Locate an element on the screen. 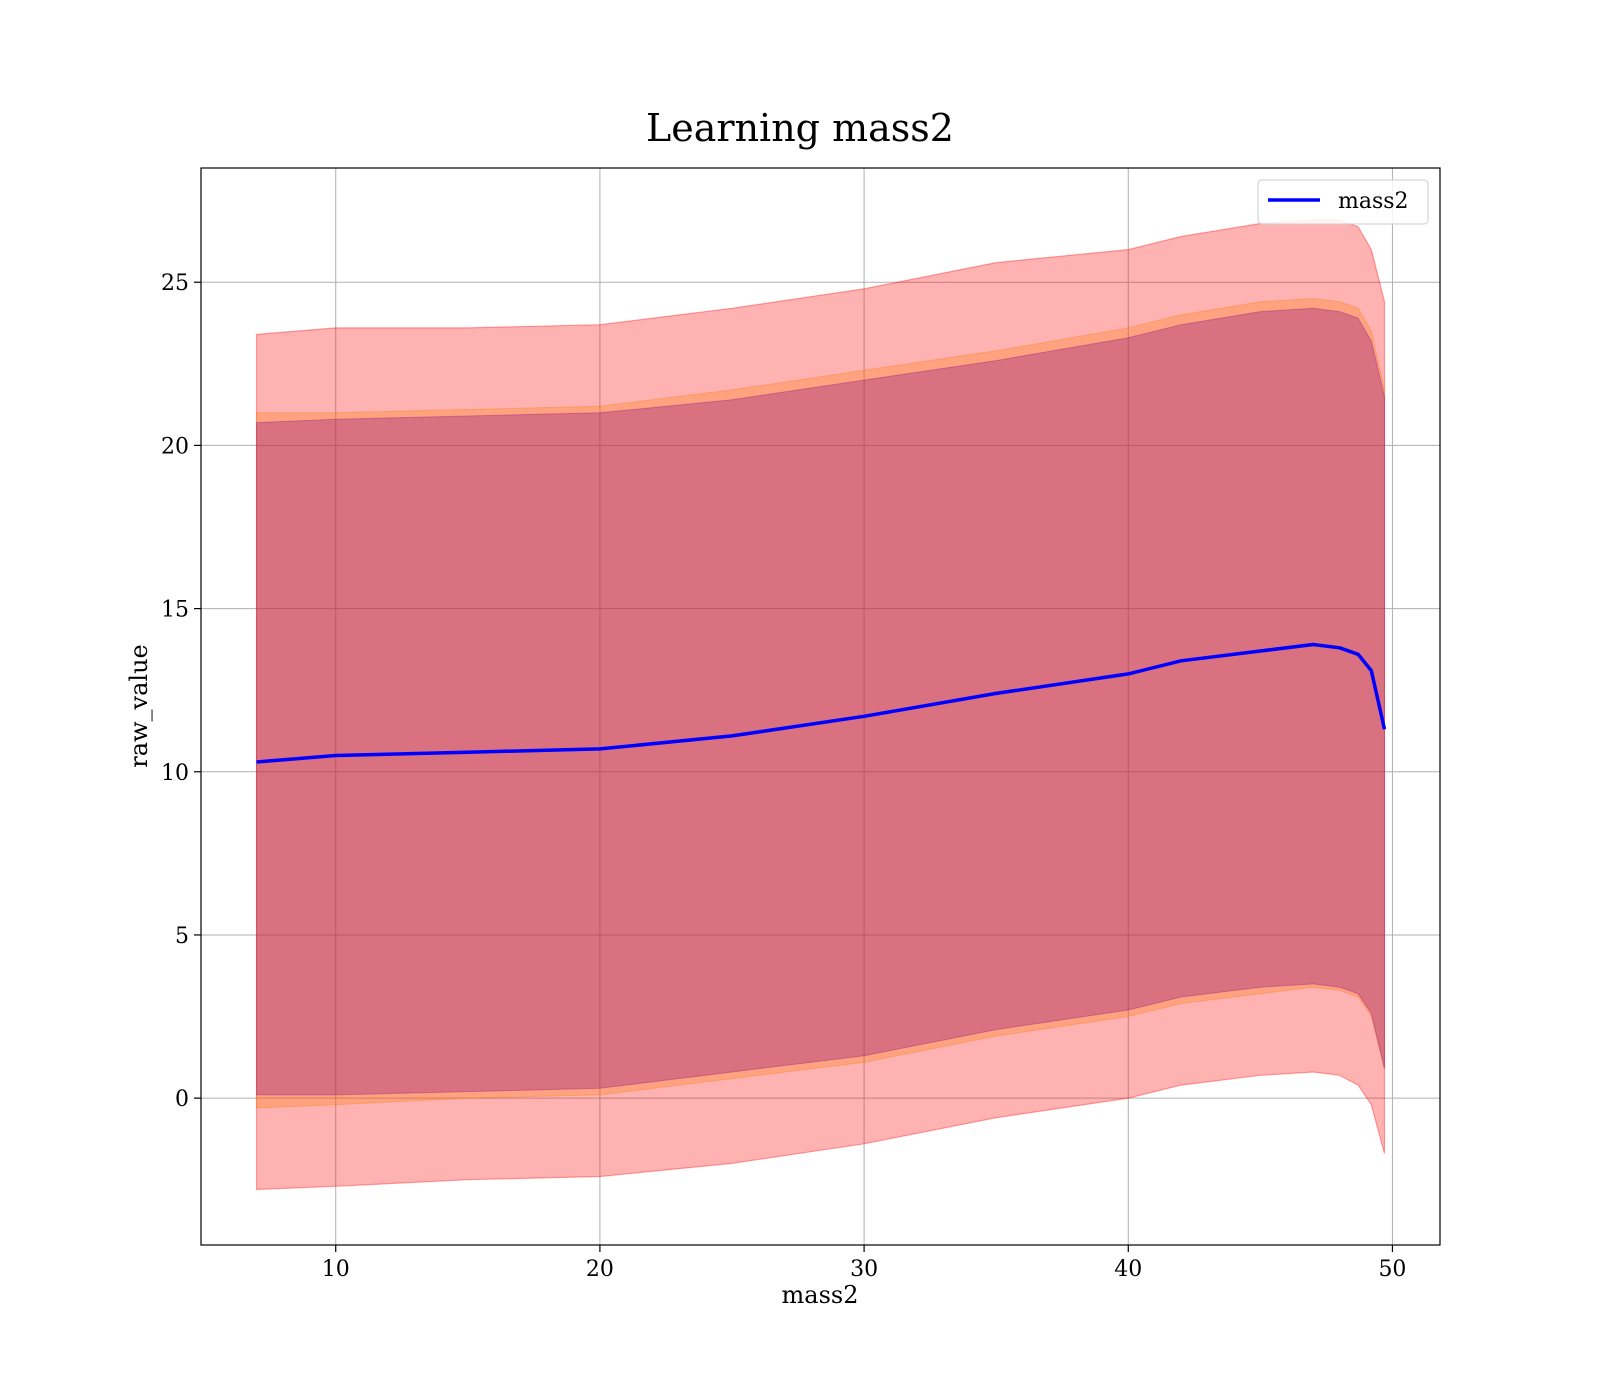  y-tick-label: 10 is located at coordinates (175, 773).